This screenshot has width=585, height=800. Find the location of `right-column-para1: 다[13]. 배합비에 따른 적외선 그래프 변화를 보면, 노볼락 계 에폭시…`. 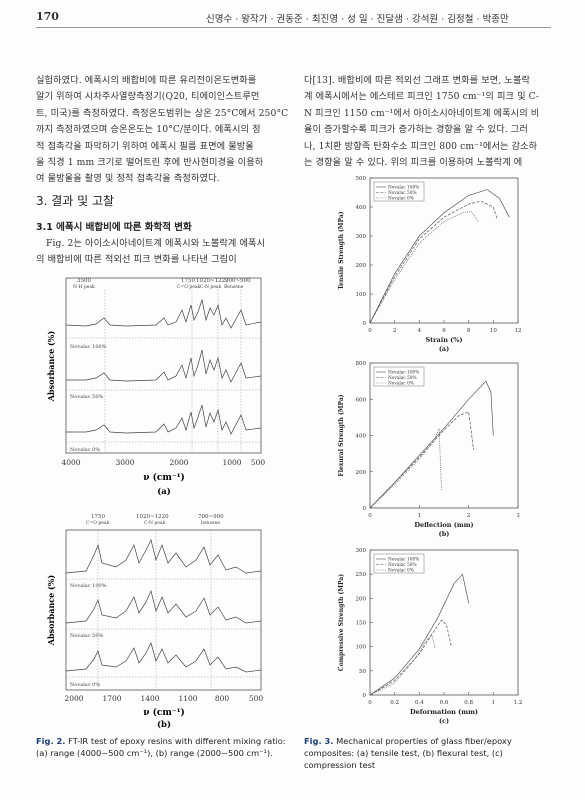

right-column-para1: 다[13]. 배합비에 따른 적외선 그래프 변화를 보면, 노볼락 계 에폭시… is located at coordinates (429, 122).